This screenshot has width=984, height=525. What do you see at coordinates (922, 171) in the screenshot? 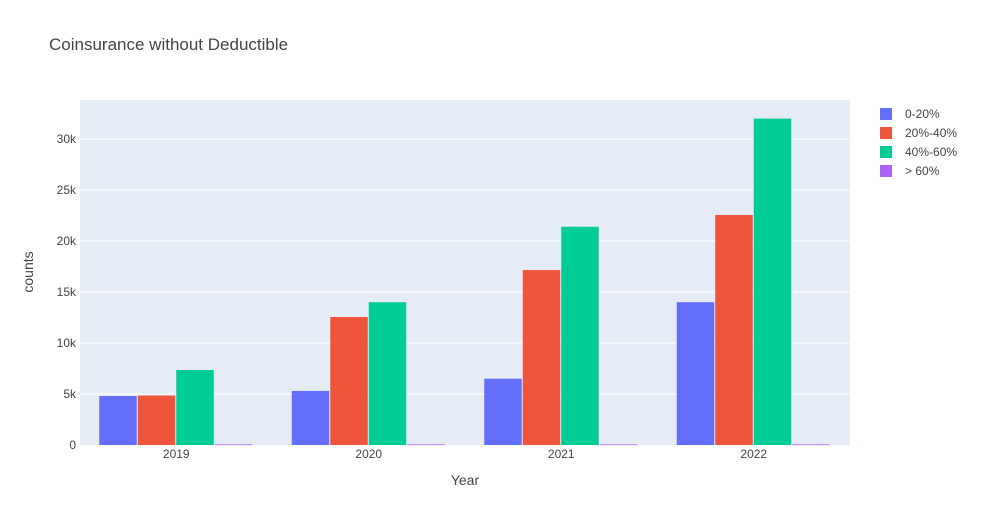
I see `legend-label: > 60%` at bounding box center [922, 171].